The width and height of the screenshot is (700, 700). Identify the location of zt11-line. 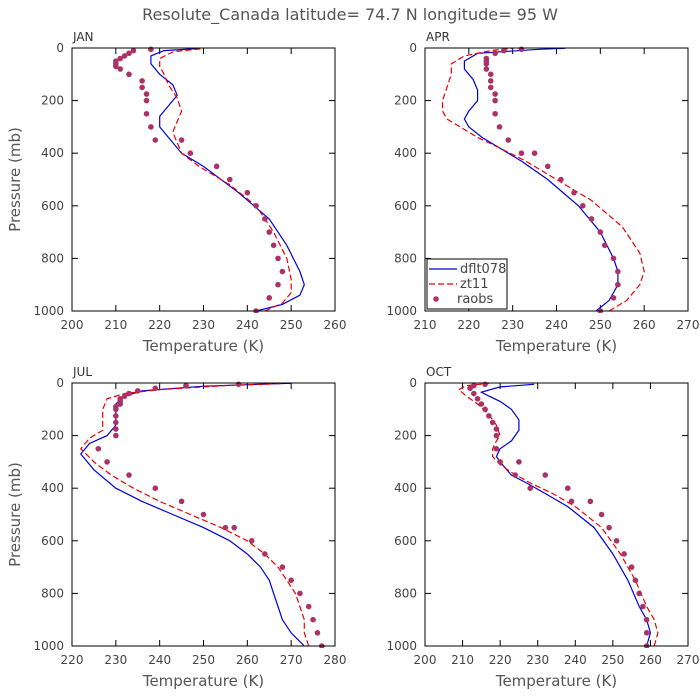
(225, 179).